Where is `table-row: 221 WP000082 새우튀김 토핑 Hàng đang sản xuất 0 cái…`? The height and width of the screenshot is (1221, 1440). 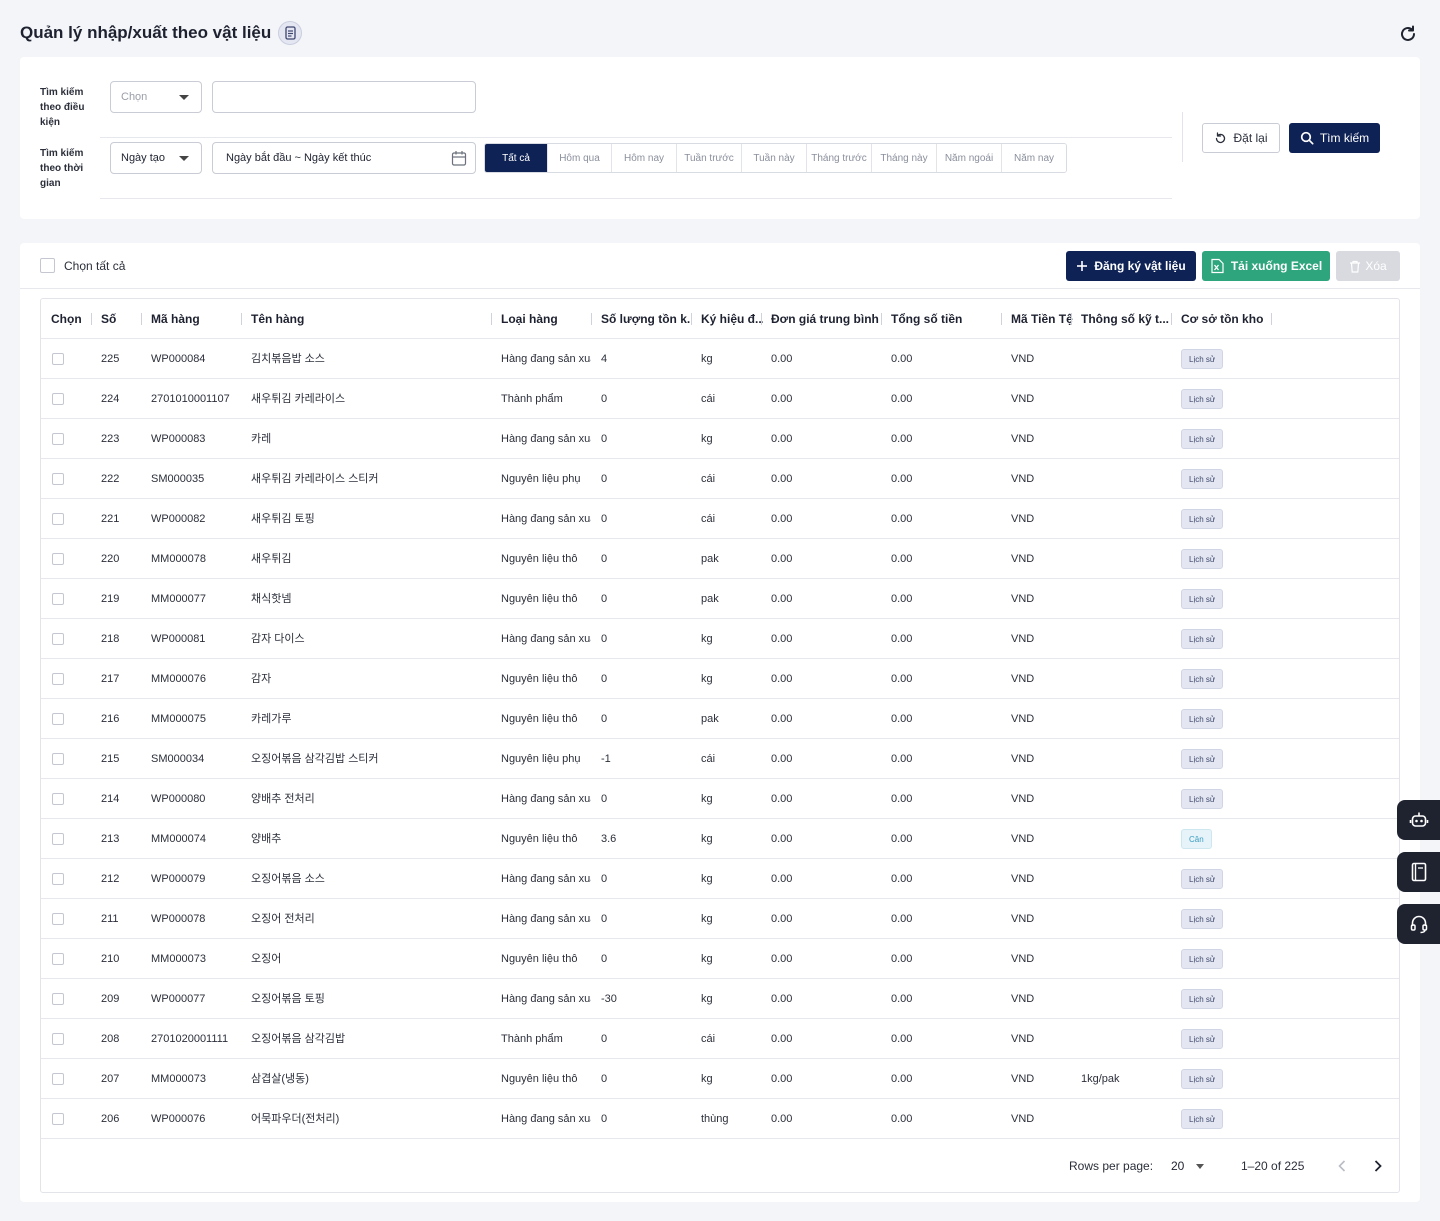
table-row: 221 WP000082 새우튀김 토핑 Hàng đang sản xuất 0 cái… is located at coordinates (720, 519).